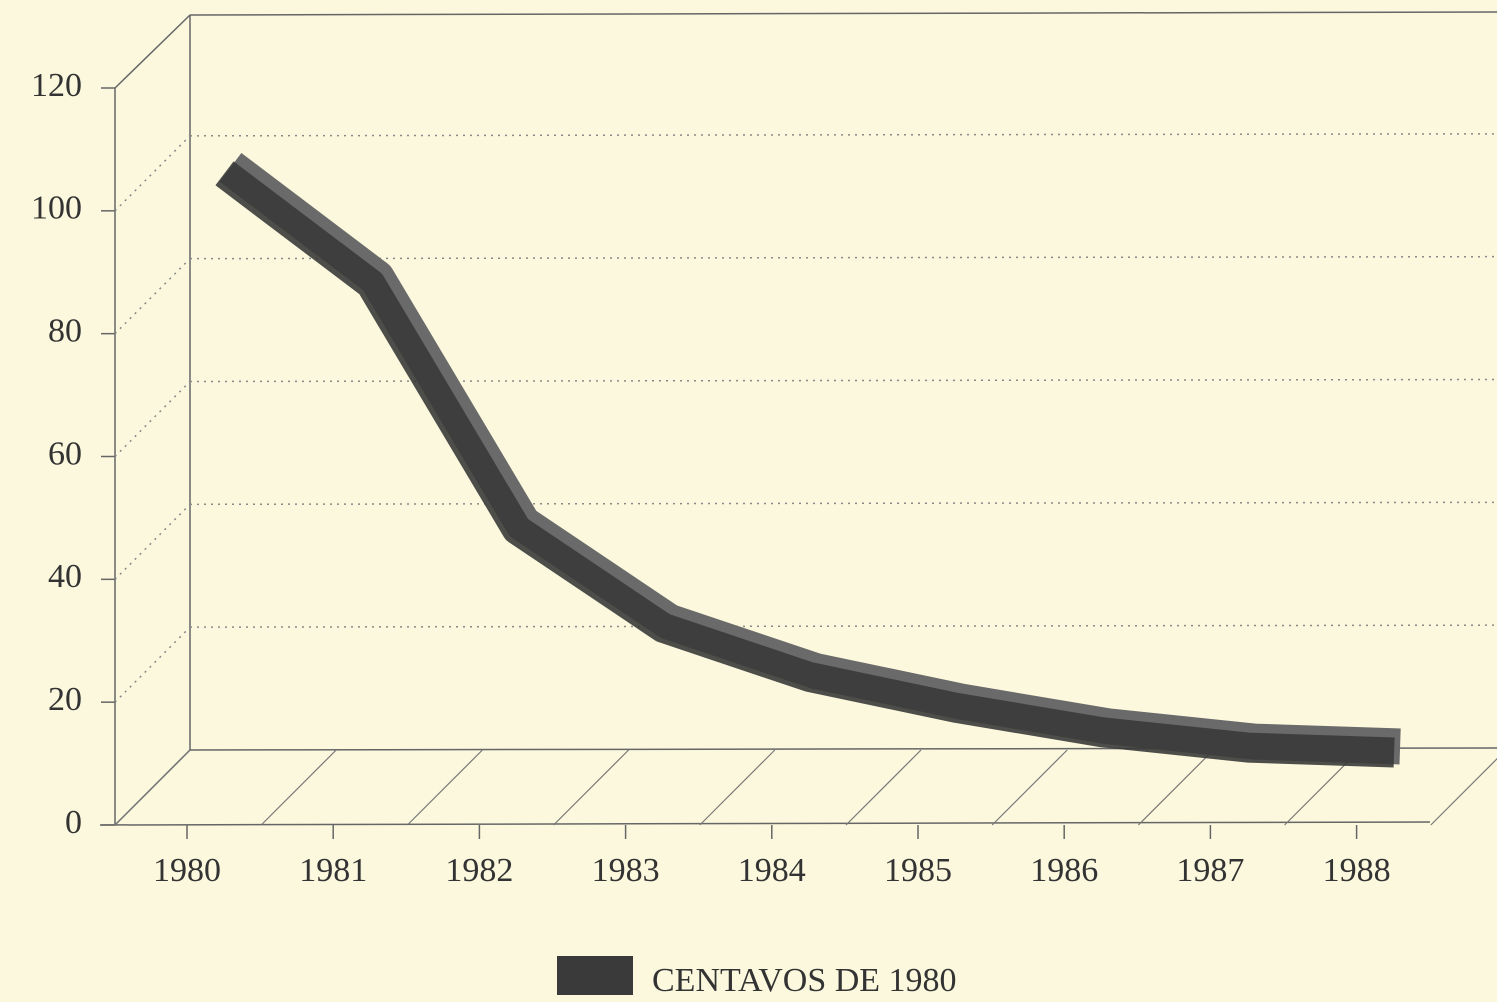 Image resolution: width=1497 pixels, height=1002 pixels. Describe the element at coordinates (187, 870) in the screenshot. I see `x-tick-label: 1980` at that location.